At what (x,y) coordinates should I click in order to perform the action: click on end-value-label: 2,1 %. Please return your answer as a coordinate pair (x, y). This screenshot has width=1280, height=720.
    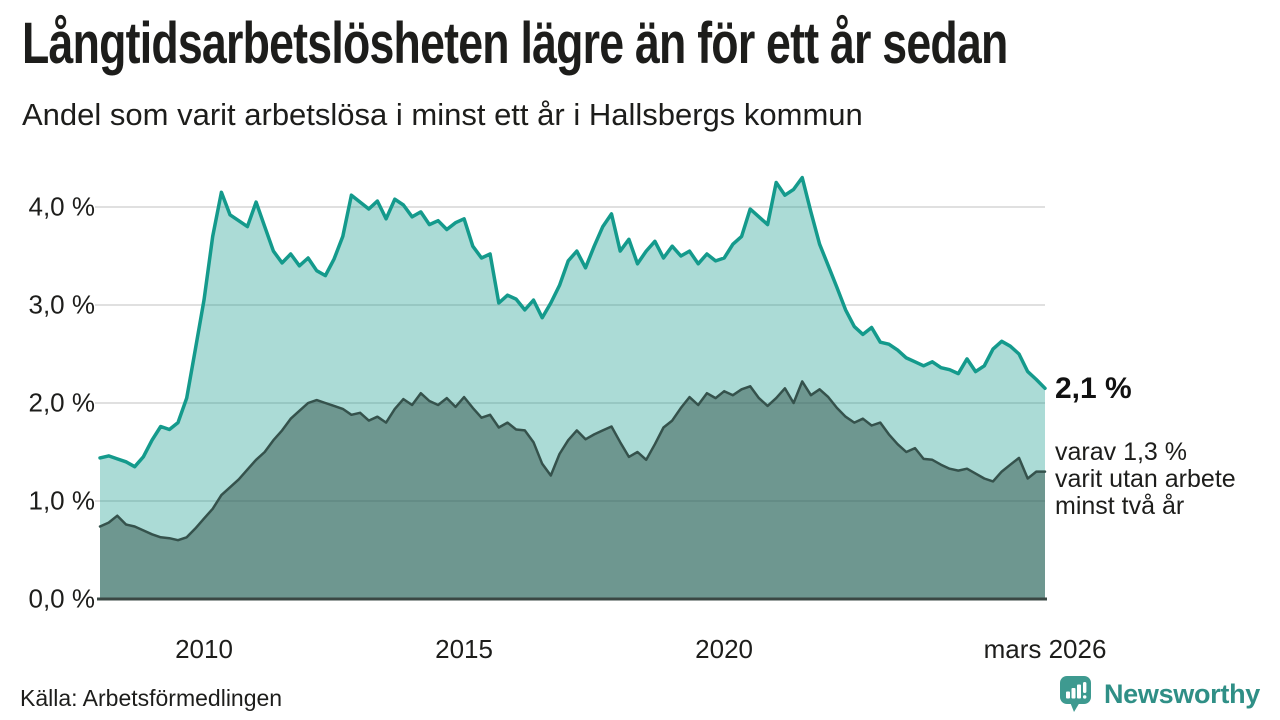
    Looking at the image, I should click on (1093, 388).